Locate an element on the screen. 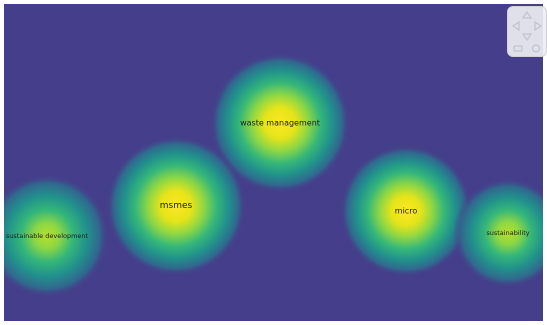  zoom-in-icon is located at coordinates (536, 48).